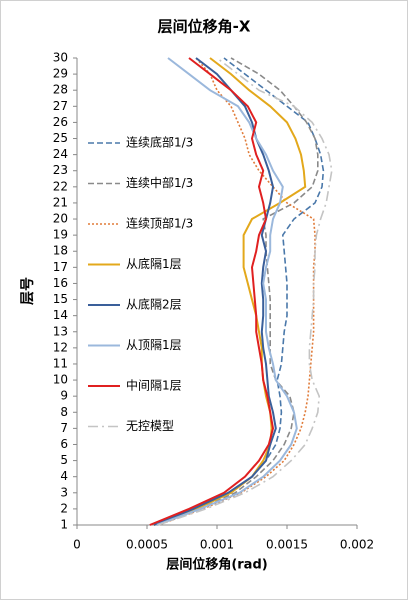  What do you see at coordinates (60, 251) in the screenshot?
I see `y-tick-label: 18` at bounding box center [60, 251].